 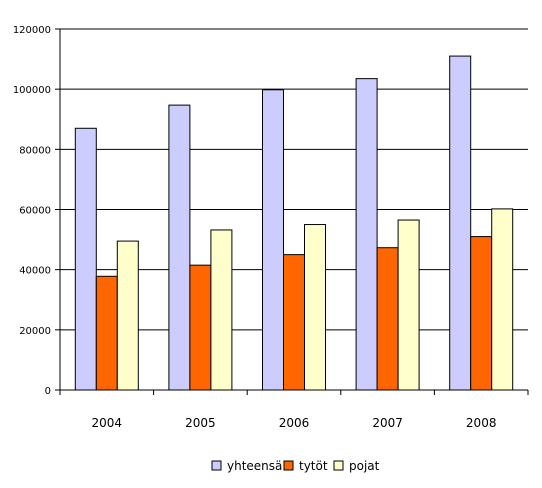 What do you see at coordinates (364, 466) in the screenshot?
I see `legend-label: pojat` at bounding box center [364, 466].